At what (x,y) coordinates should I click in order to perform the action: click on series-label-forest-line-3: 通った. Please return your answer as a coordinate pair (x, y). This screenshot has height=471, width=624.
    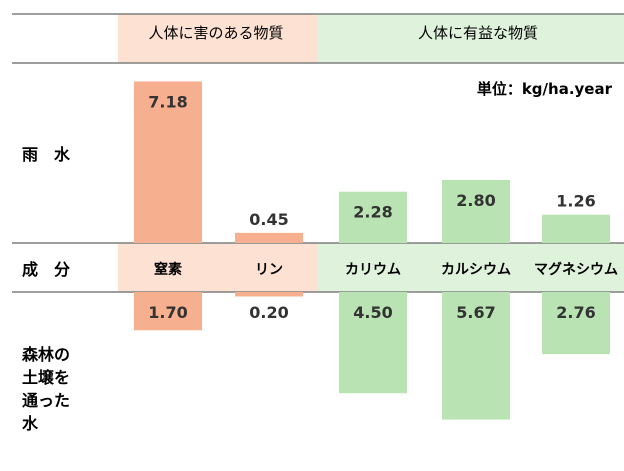
    Looking at the image, I should click on (46, 400).